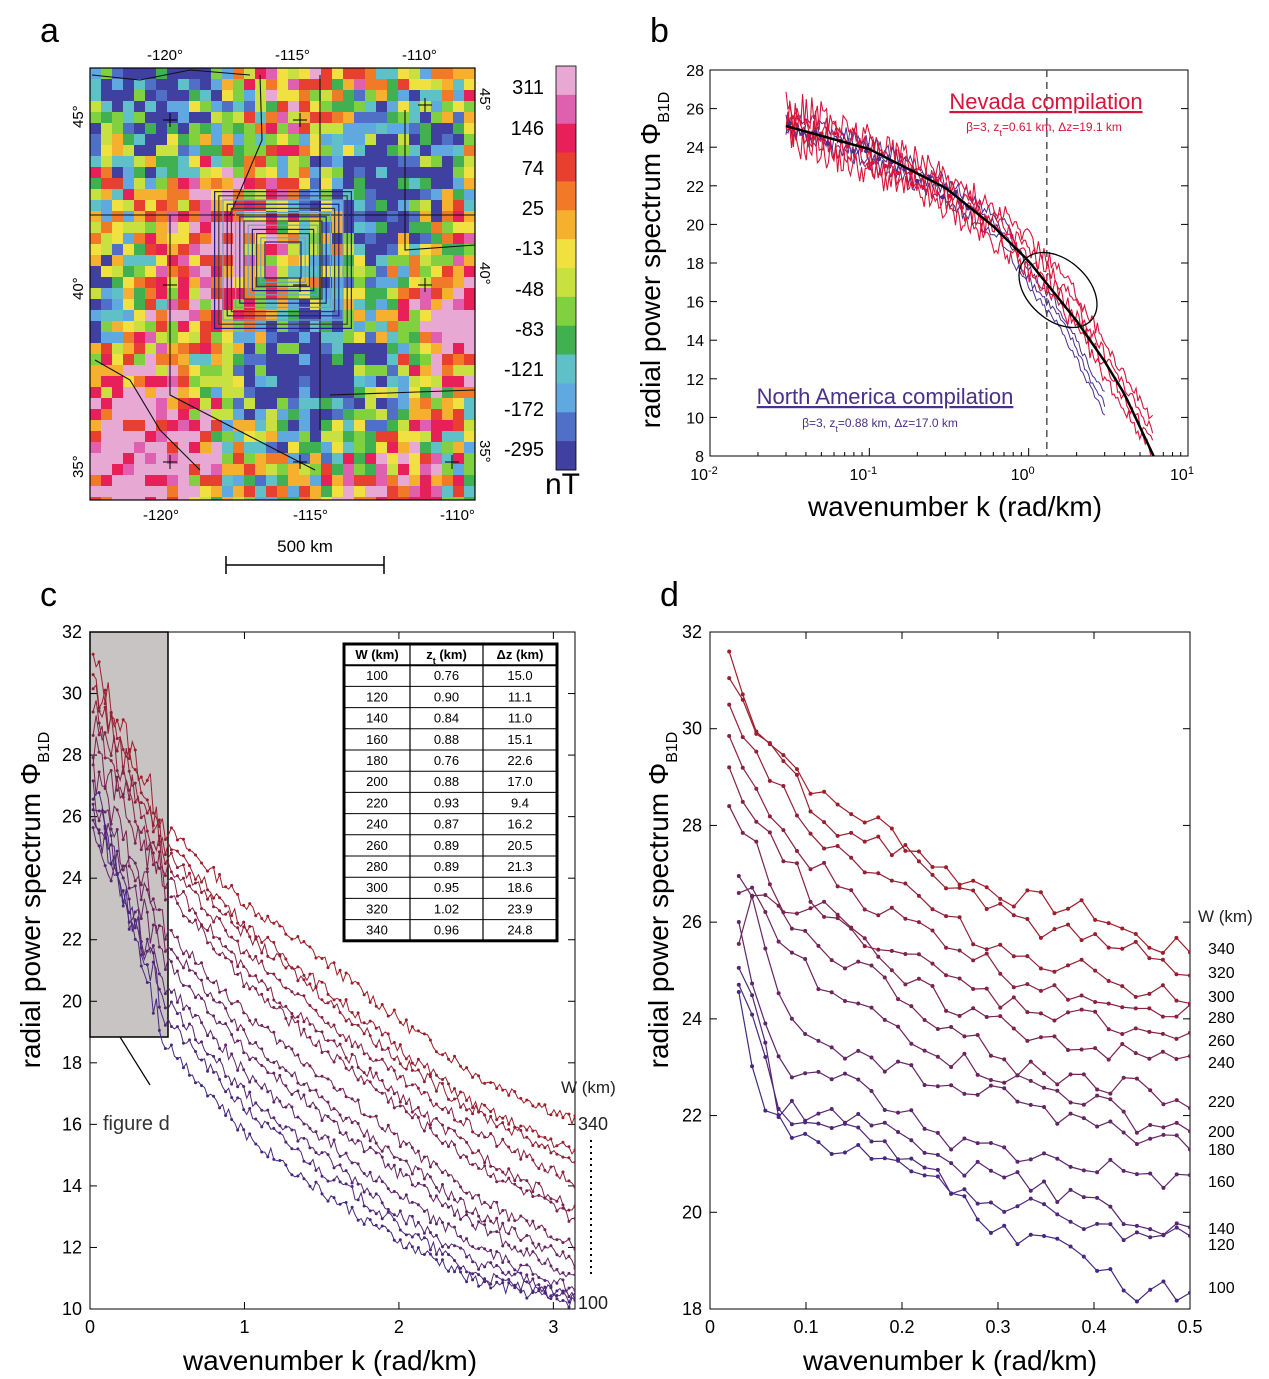 The width and height of the screenshot is (1269, 1379). I want to click on table-cell: 0.95, so click(446, 887).